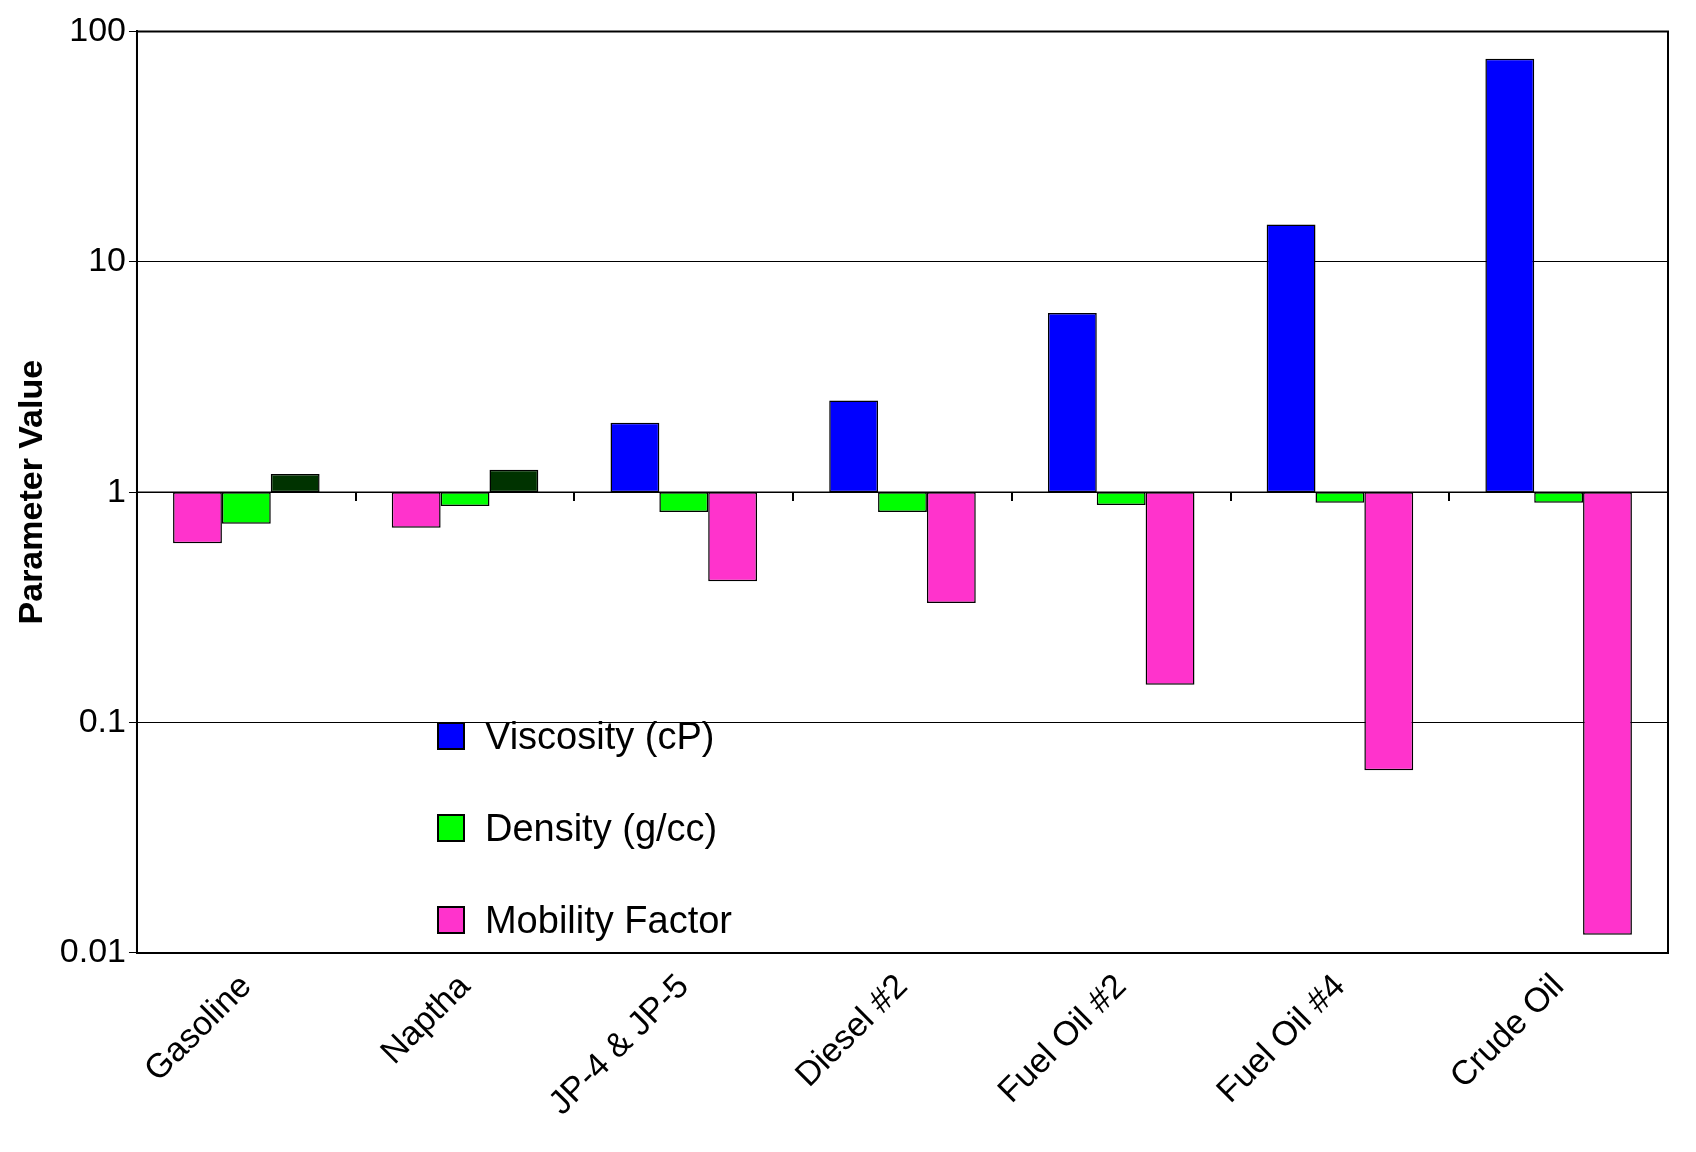 Image resolution: width=1696 pixels, height=1152 pixels. What do you see at coordinates (107, 259) in the screenshot?
I see `y-tick-label: 10` at bounding box center [107, 259].